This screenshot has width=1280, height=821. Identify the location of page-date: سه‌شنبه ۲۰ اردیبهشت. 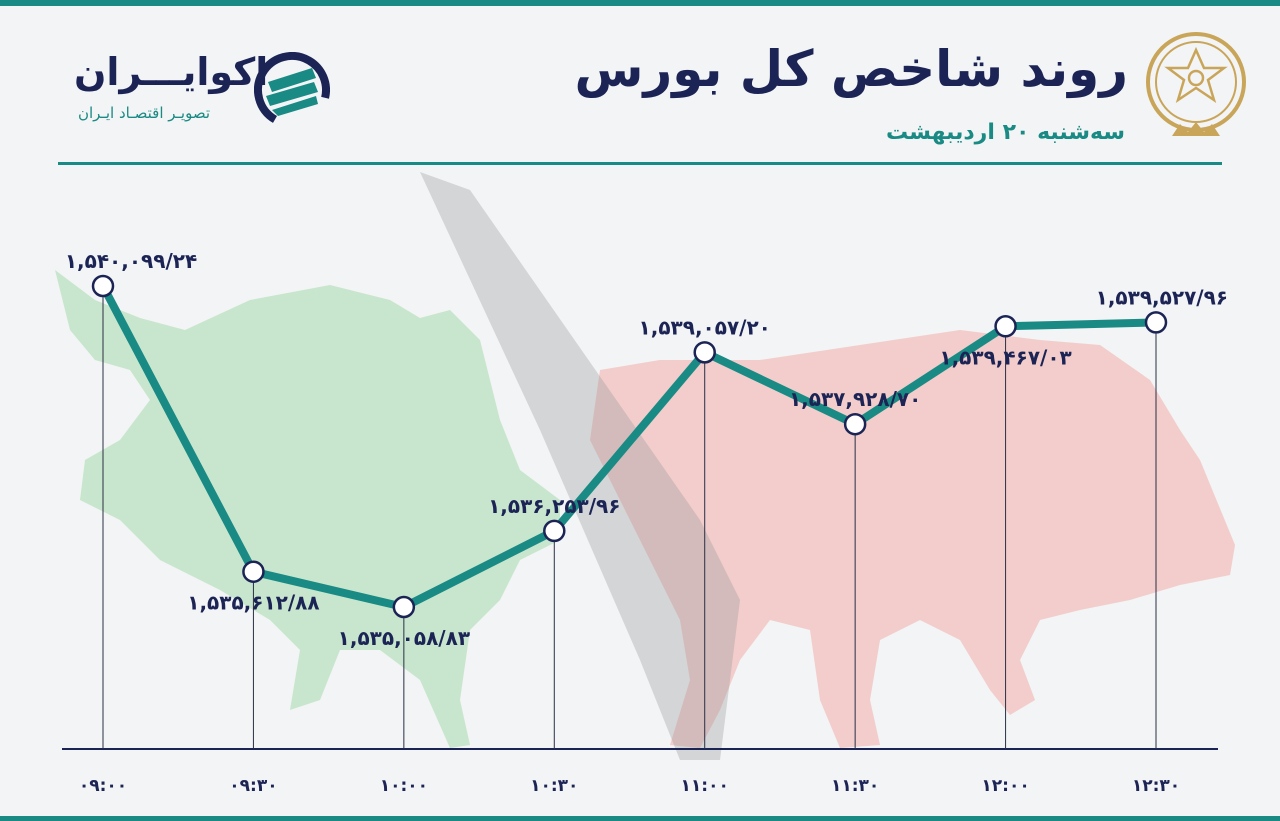
(1005, 132).